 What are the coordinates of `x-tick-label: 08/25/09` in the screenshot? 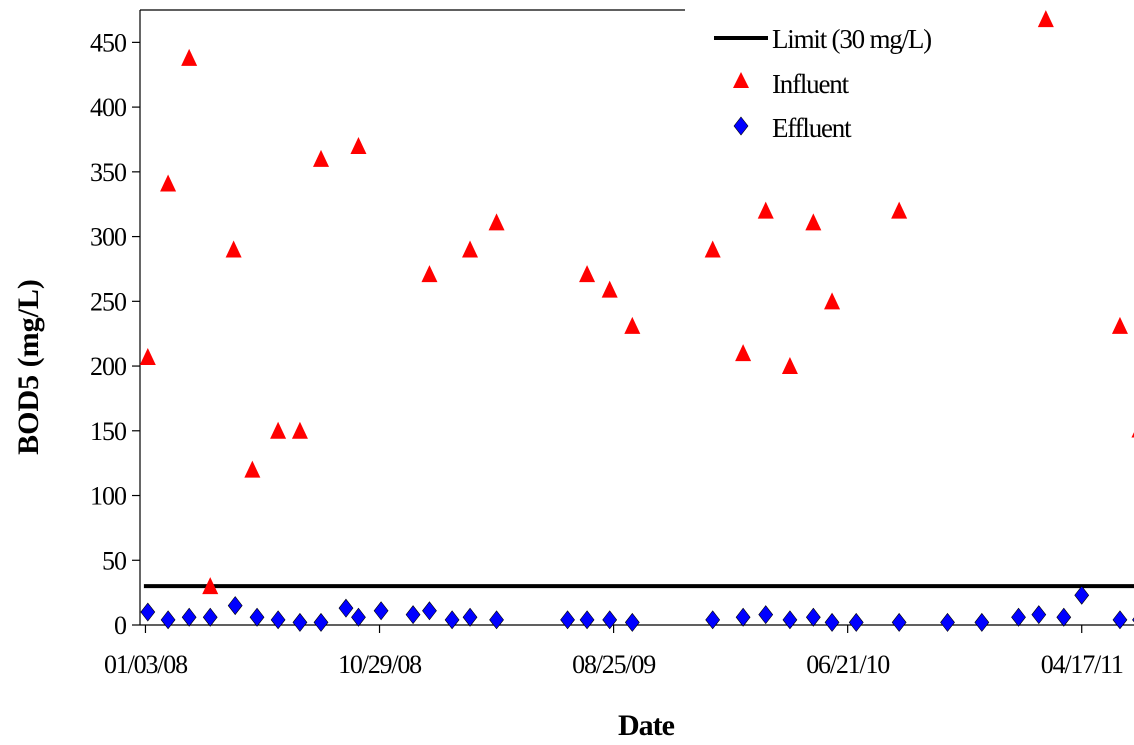 It's located at (613, 664).